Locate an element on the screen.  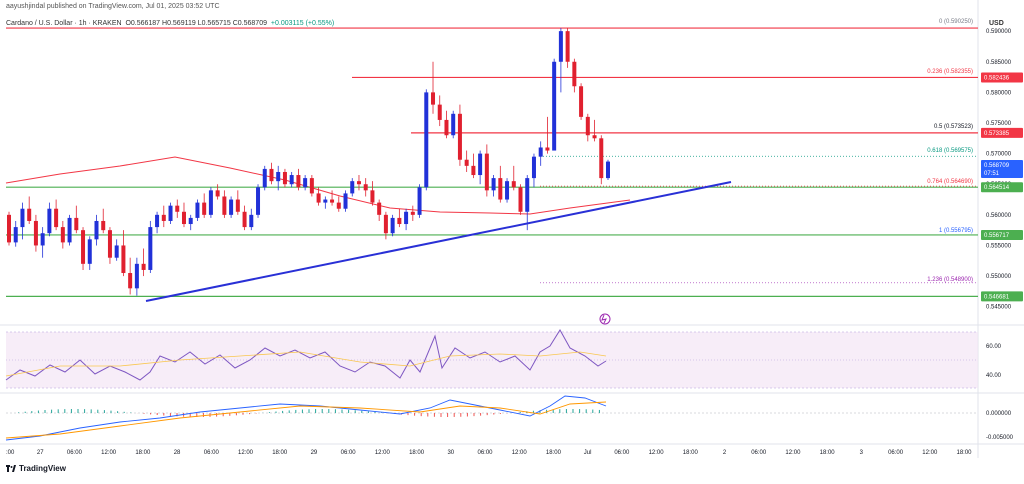
price-label-red-1: 0.582436 is located at coordinates (1002, 77).